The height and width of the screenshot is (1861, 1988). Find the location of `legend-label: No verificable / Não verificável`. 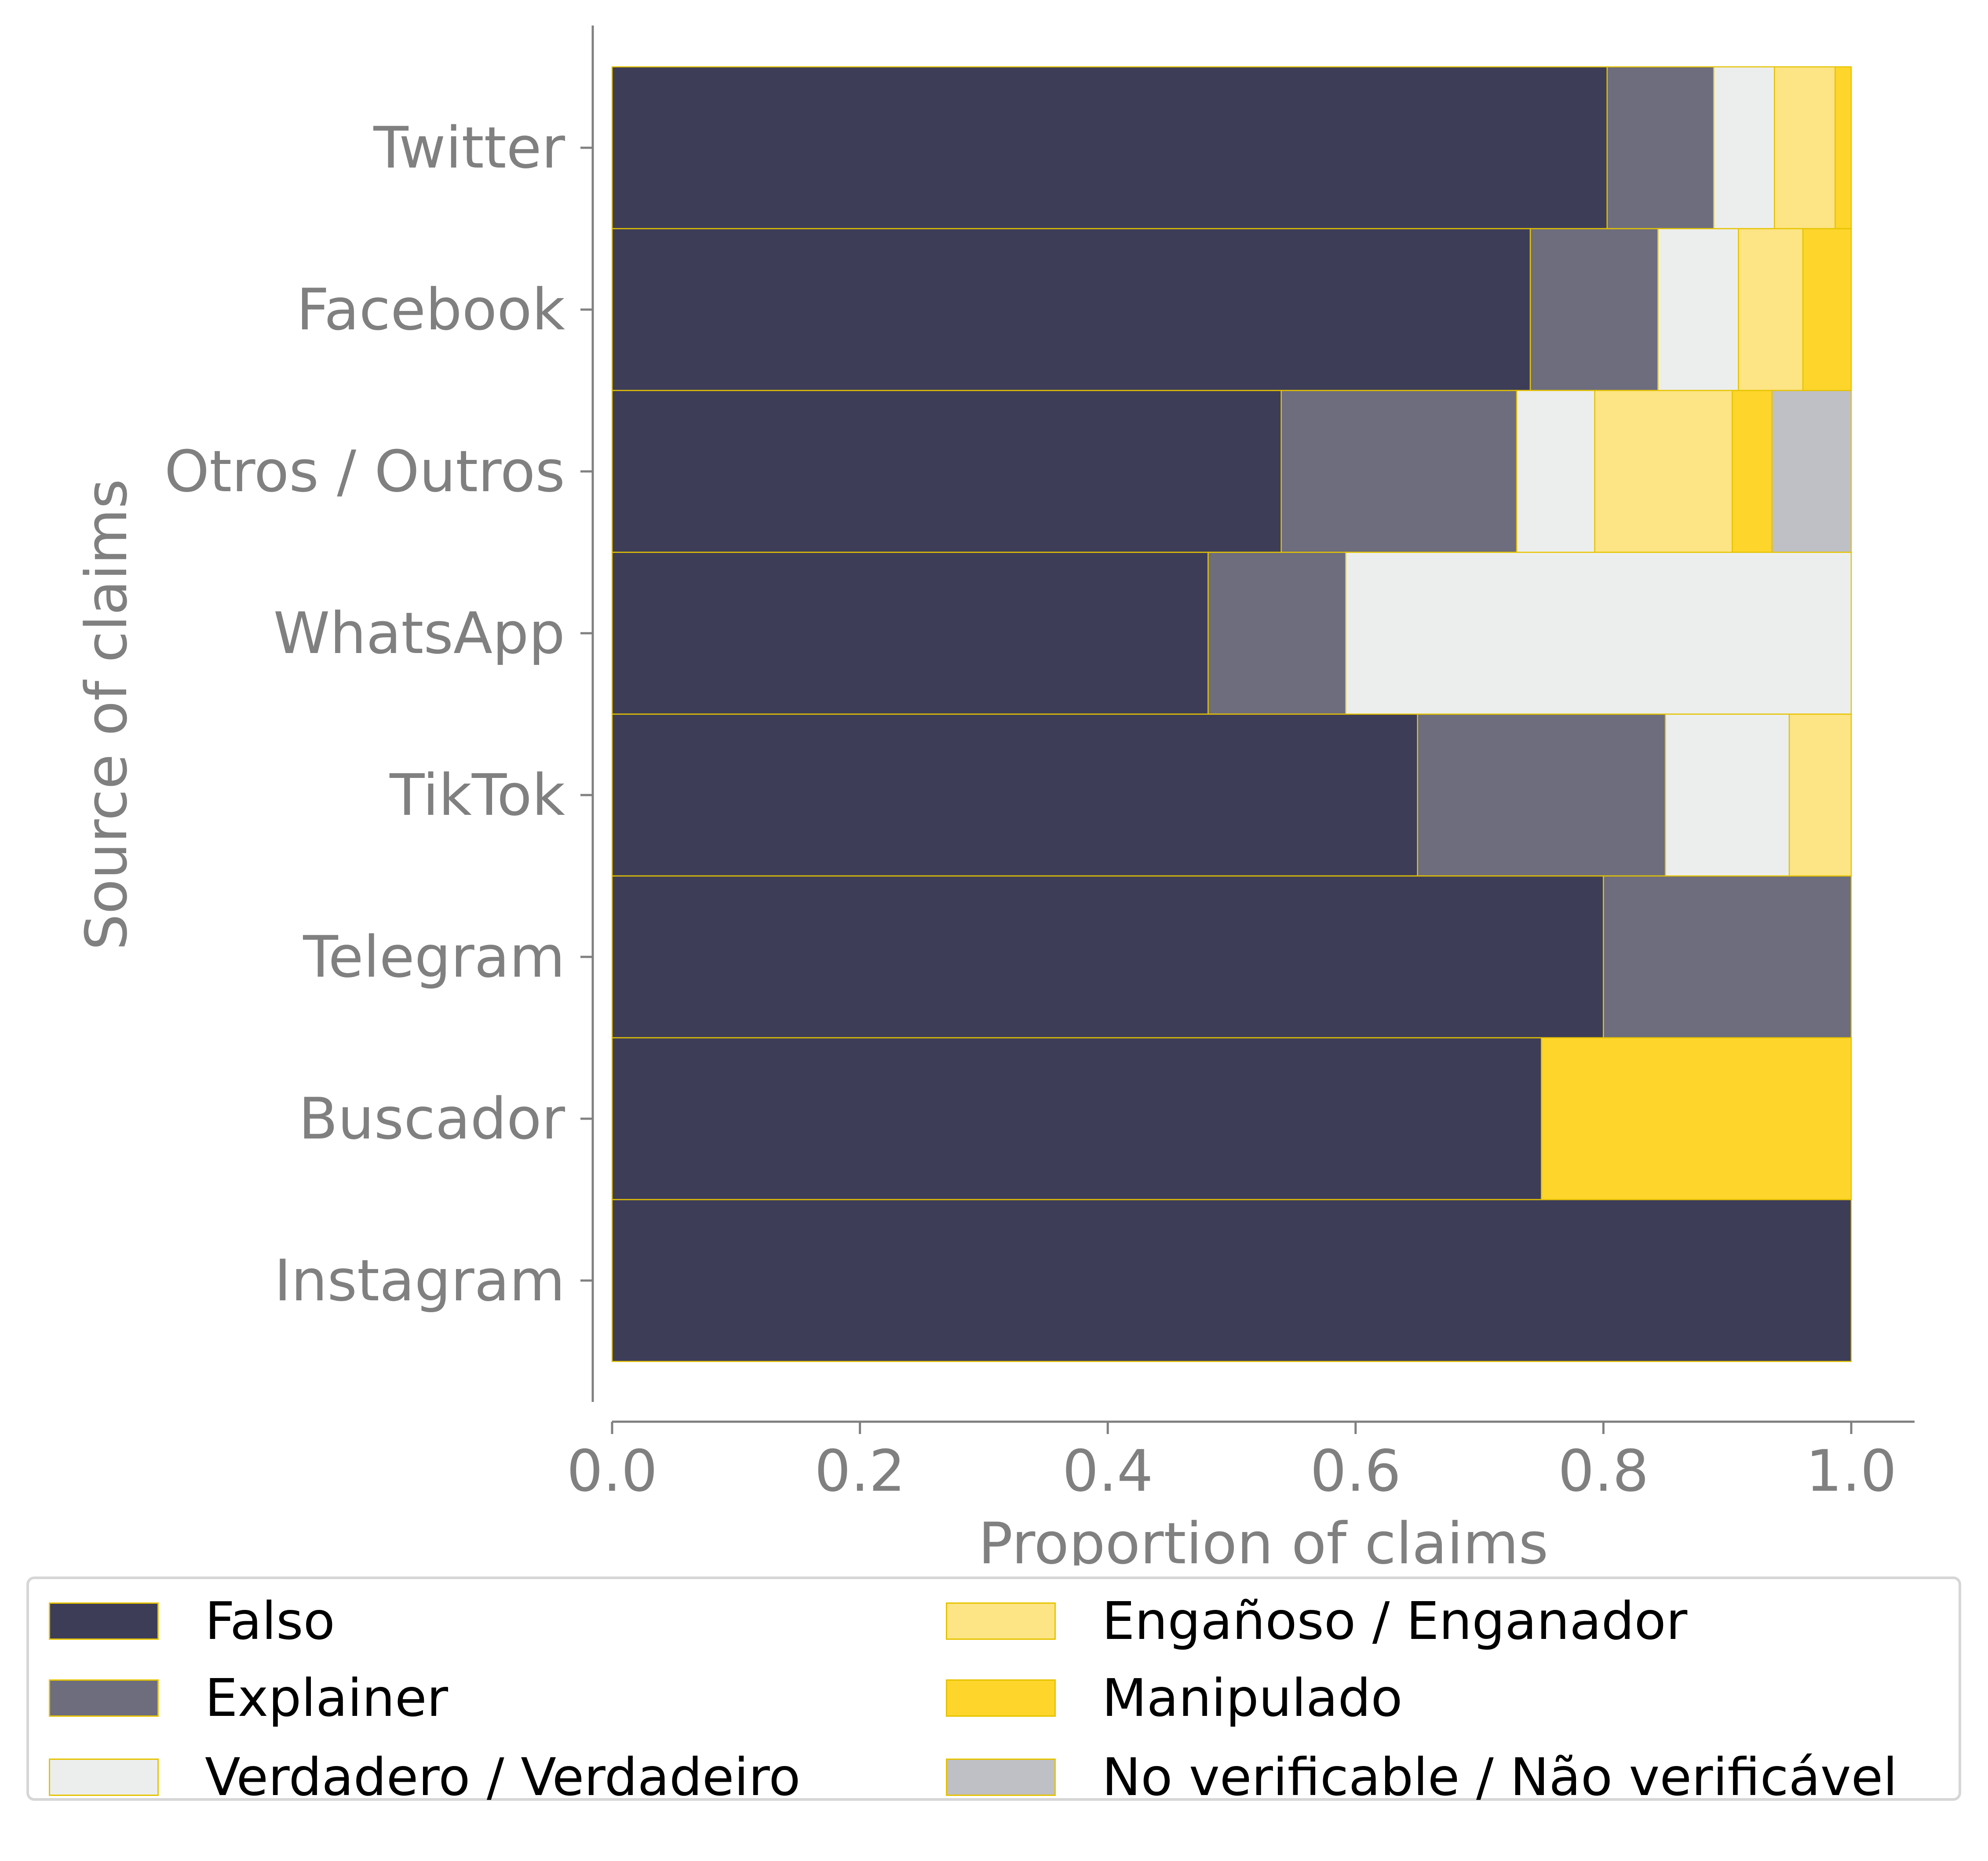

legend-label: No verificable / Não verificável is located at coordinates (1500, 1777).